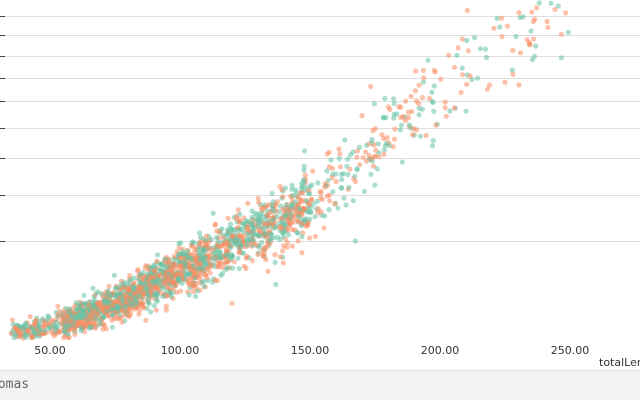 This screenshot has width=640, height=400. Describe the element at coordinates (50, 350) in the screenshot. I see `x-tick-label: 50.00` at that location.